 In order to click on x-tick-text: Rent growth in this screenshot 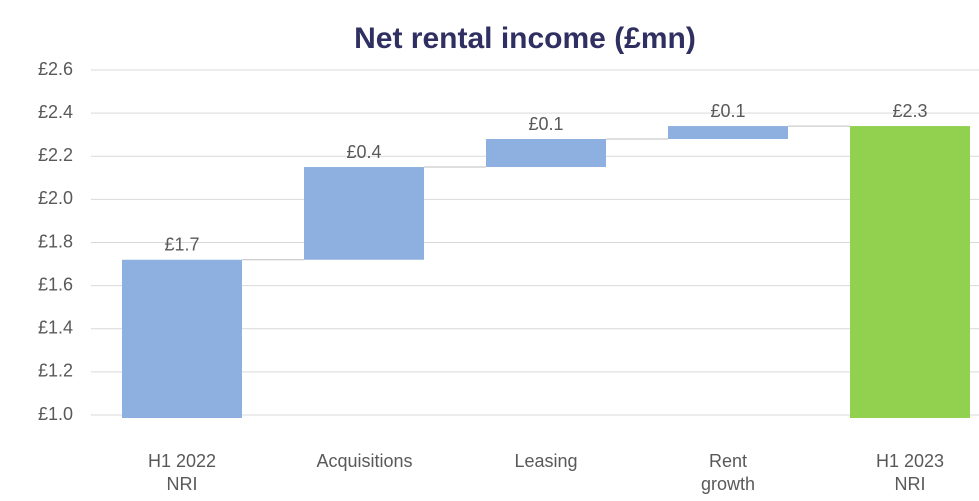, I will do `click(728, 472)`.